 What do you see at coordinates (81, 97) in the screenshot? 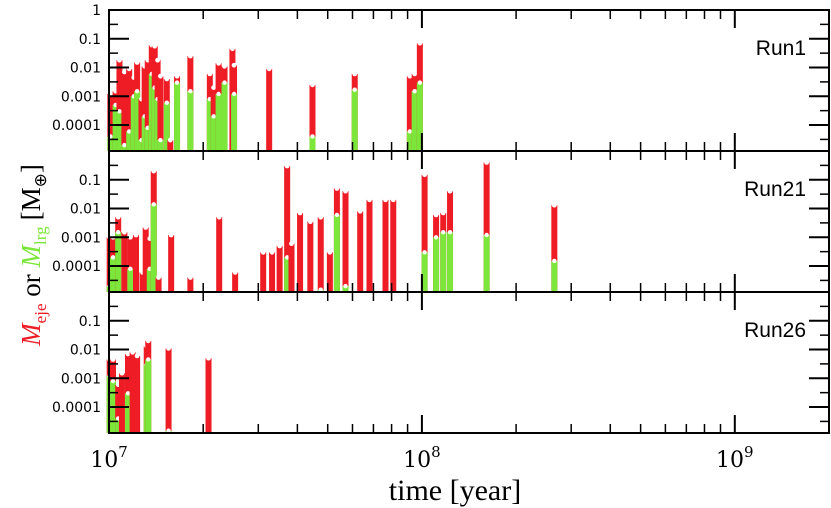
I see `y-tick-label-run1-3: 0.001` at bounding box center [81, 97].